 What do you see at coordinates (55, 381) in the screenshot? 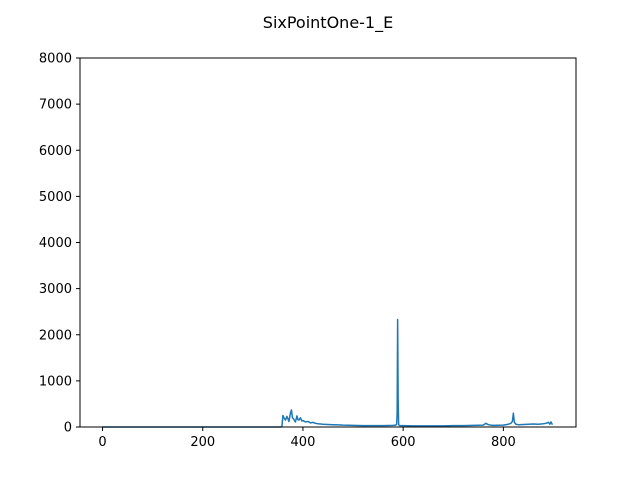
I see `y-tick-label: 1000` at bounding box center [55, 381].